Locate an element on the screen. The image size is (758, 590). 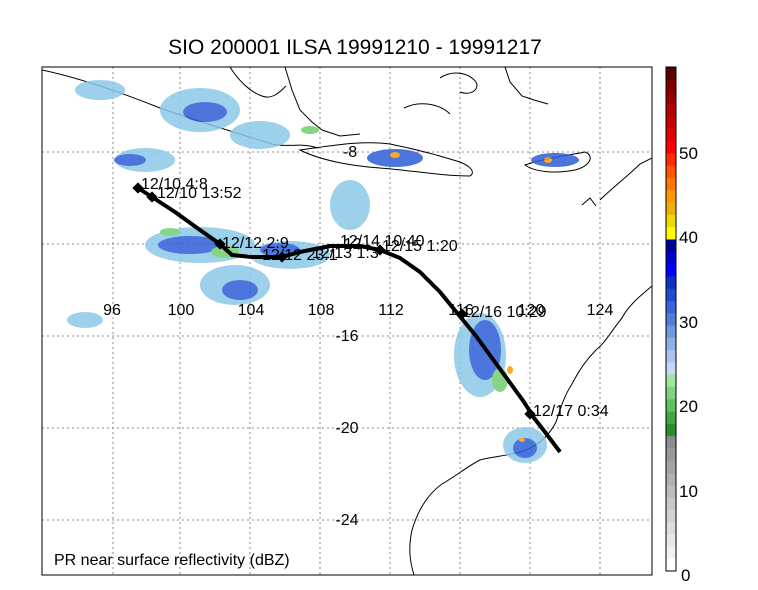
lat-label: -24 is located at coordinates (346, 520).